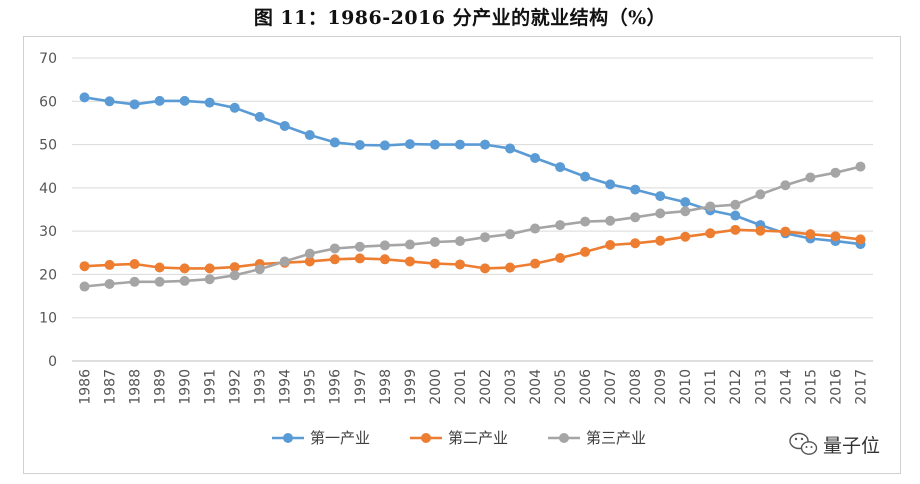 The width and height of the screenshot is (920, 484). I want to click on x-tick-label: 1997, so click(361, 387).